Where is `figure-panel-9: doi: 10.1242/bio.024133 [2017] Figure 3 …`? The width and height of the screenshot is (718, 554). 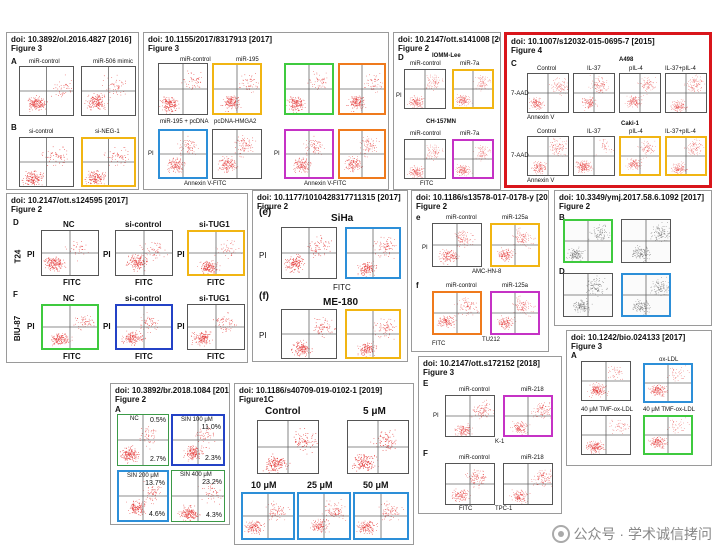 figure-panel-9: doi: 10.1242/bio.024133 [2017] Figure 3 … is located at coordinates (639, 398).